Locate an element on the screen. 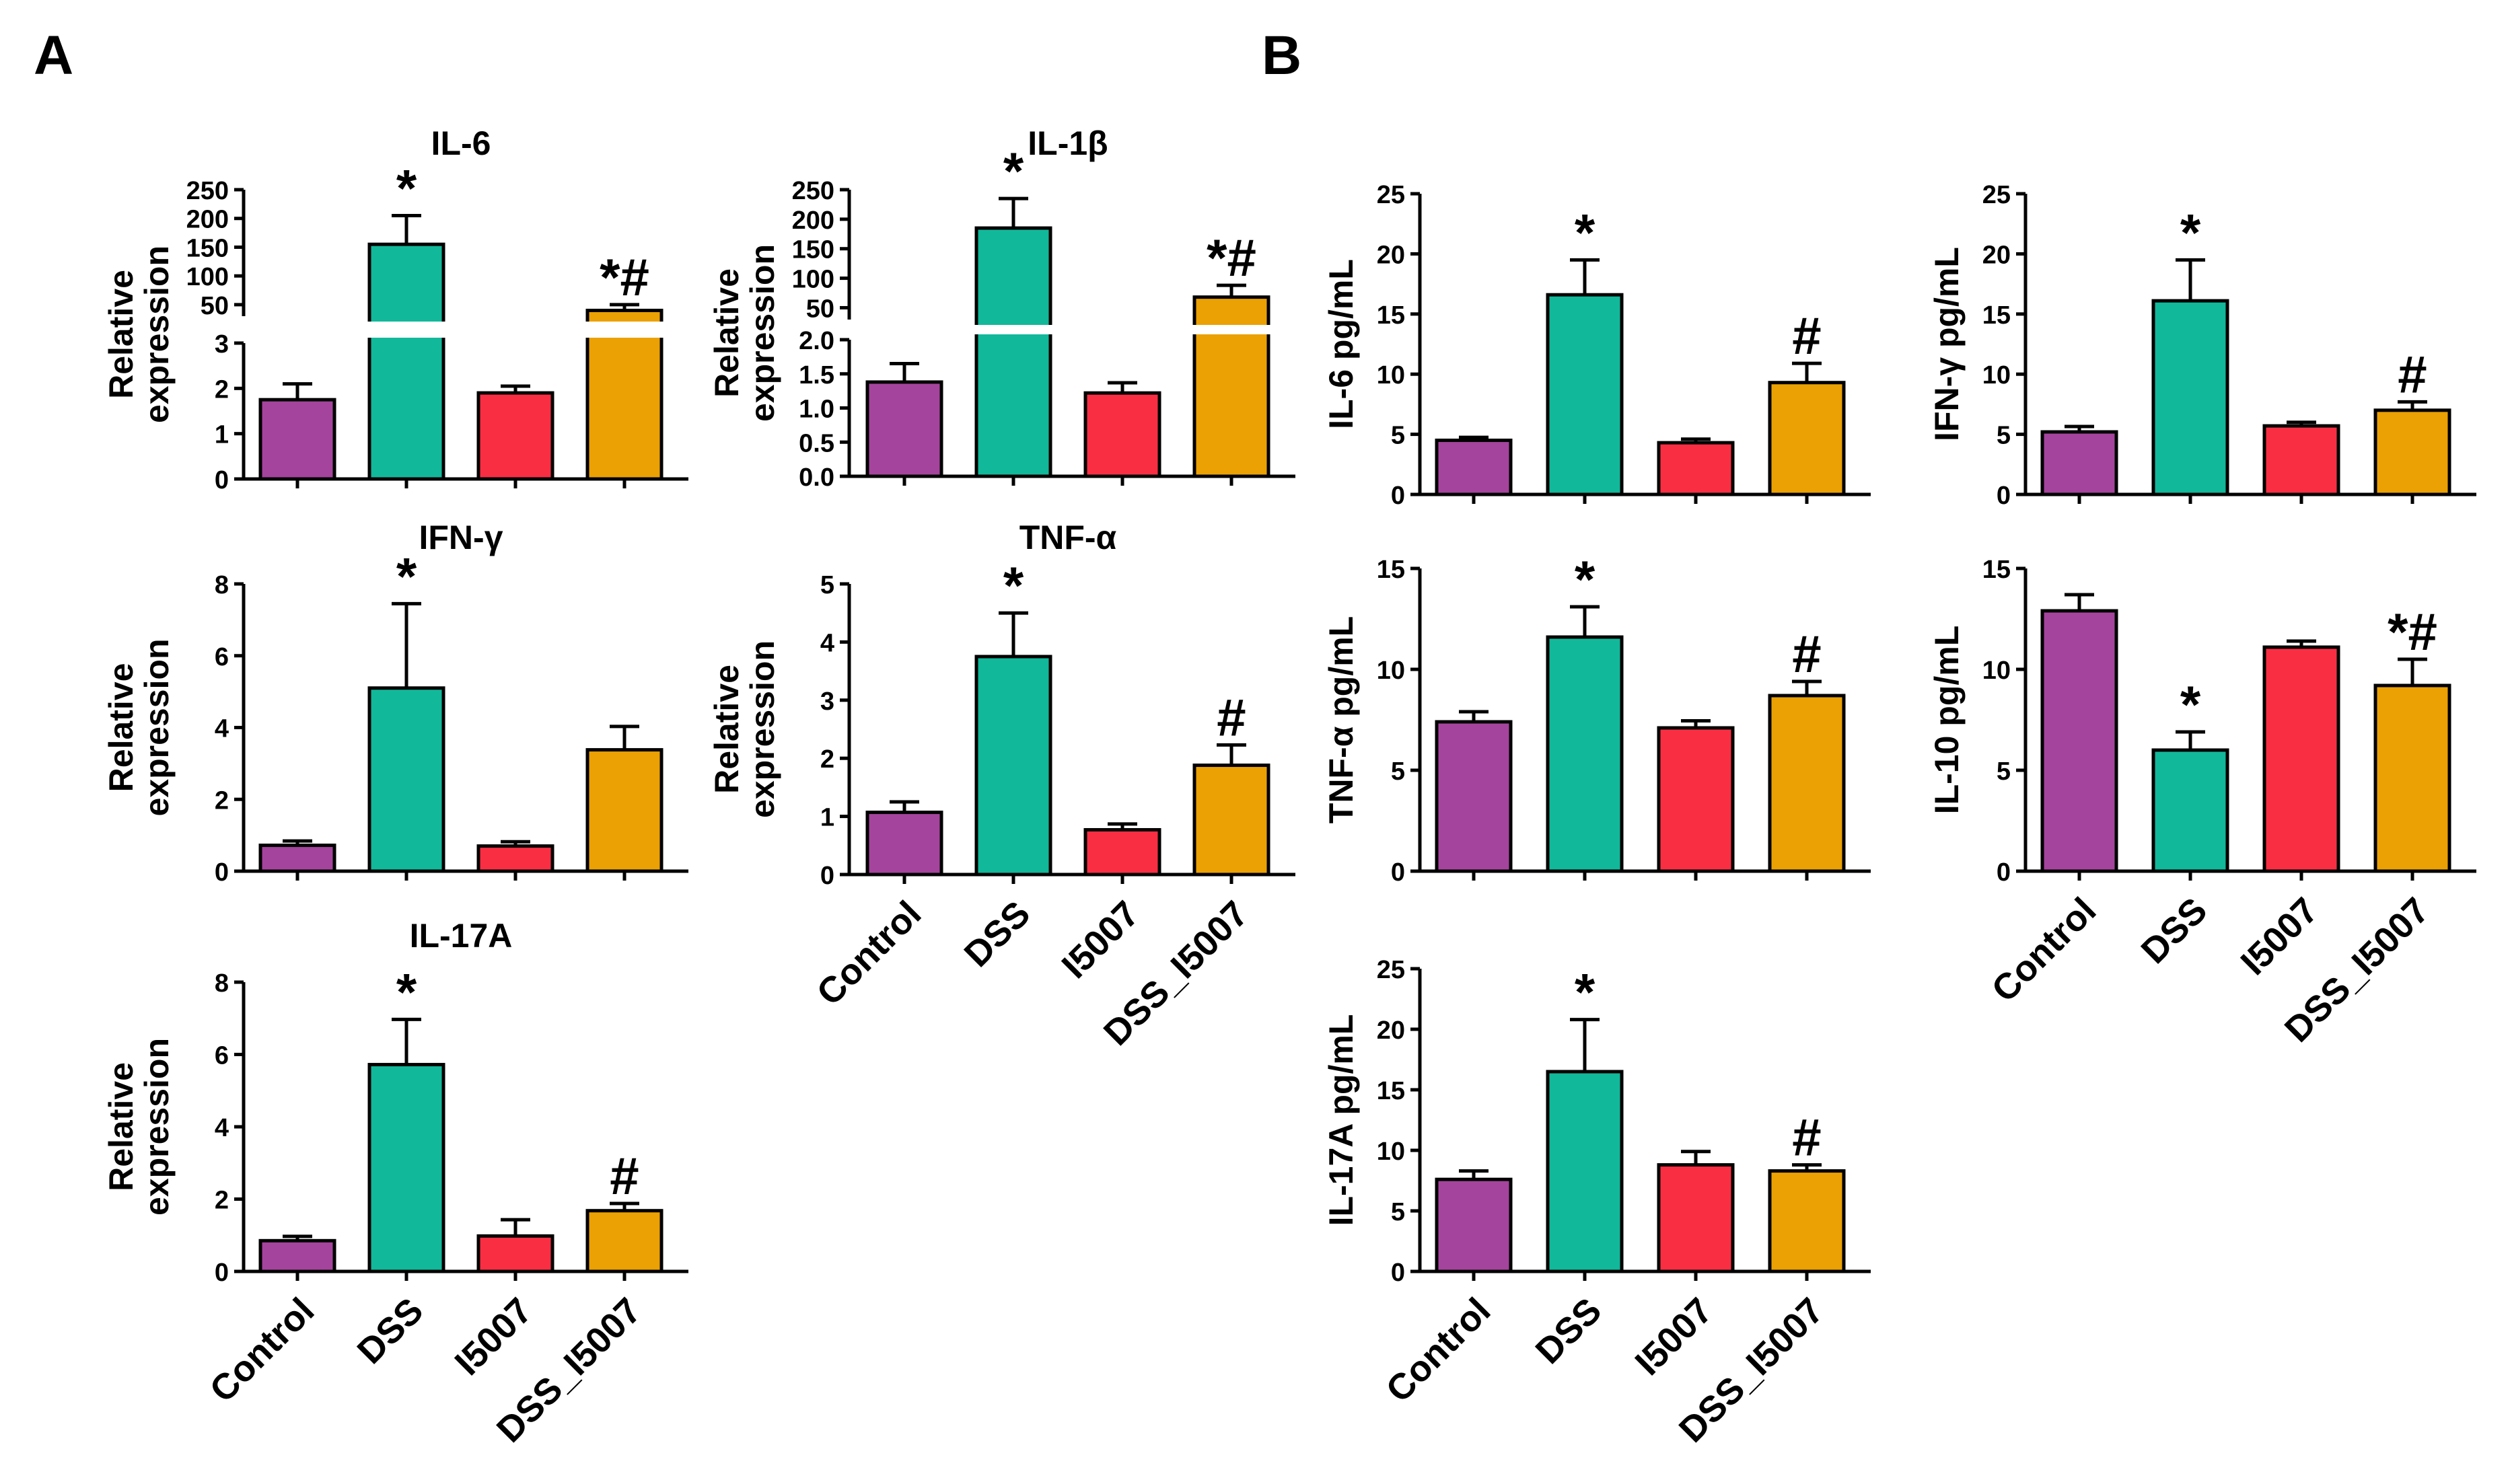  y-axis-label: IL-17A pg/mL is located at coordinates (1341, 1120).